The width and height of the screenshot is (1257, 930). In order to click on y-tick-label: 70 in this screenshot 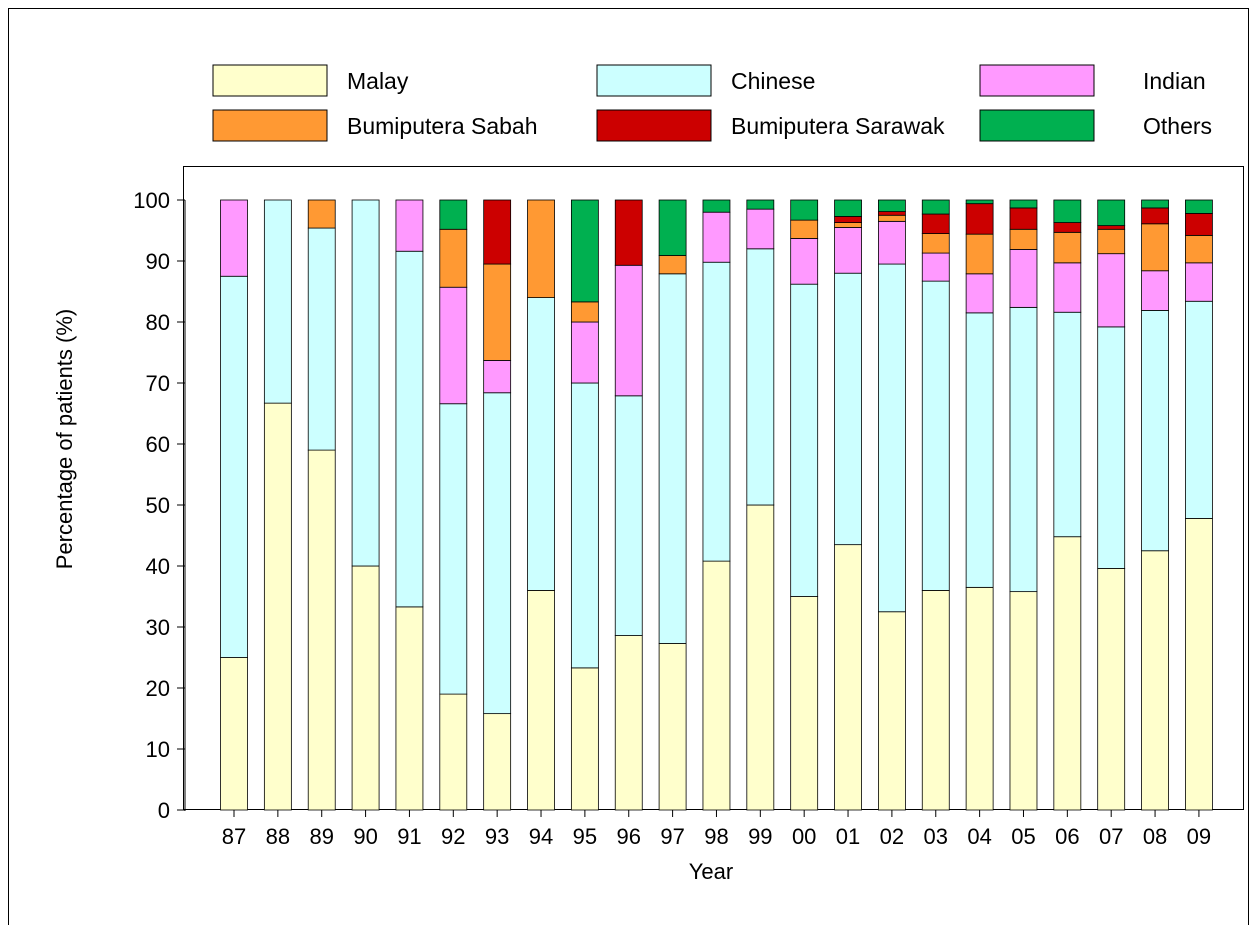, I will do `click(158, 383)`.